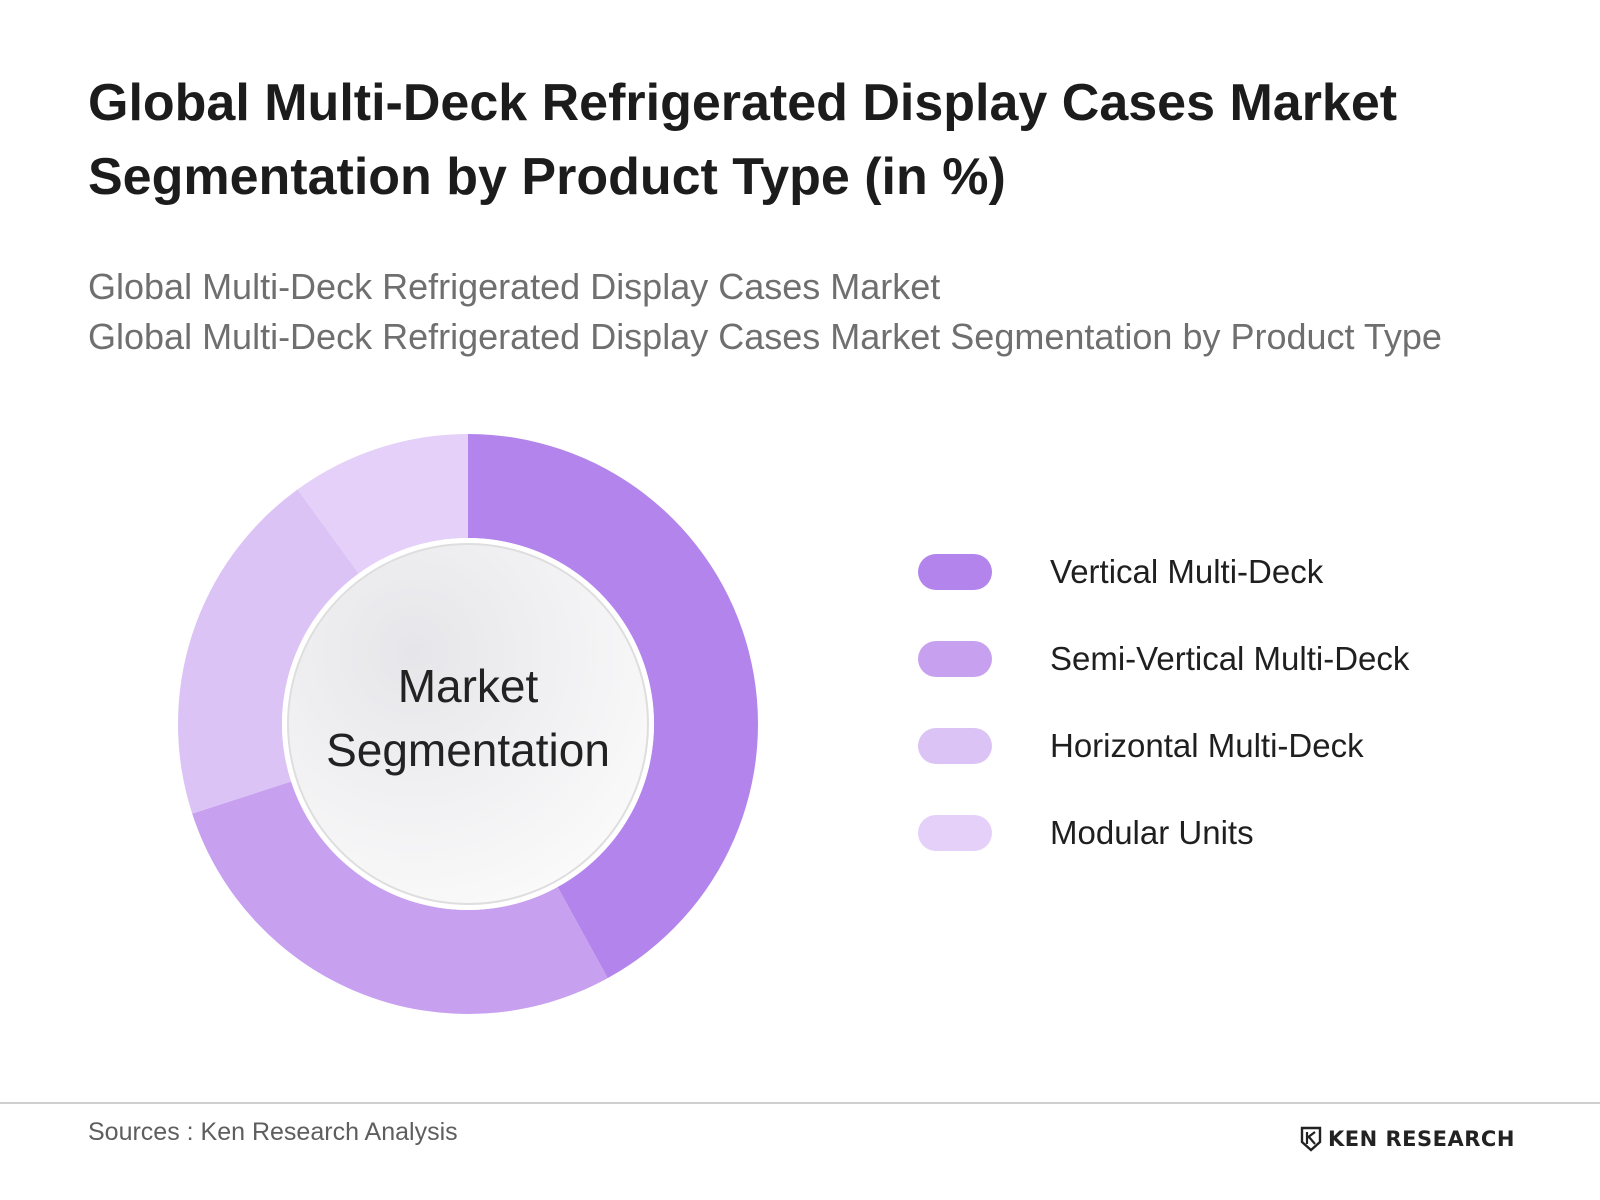 This screenshot has width=1600, height=1200. Describe the element at coordinates (1187, 571) in the screenshot. I see `legend-label: Vertical Multi-Deck` at that location.